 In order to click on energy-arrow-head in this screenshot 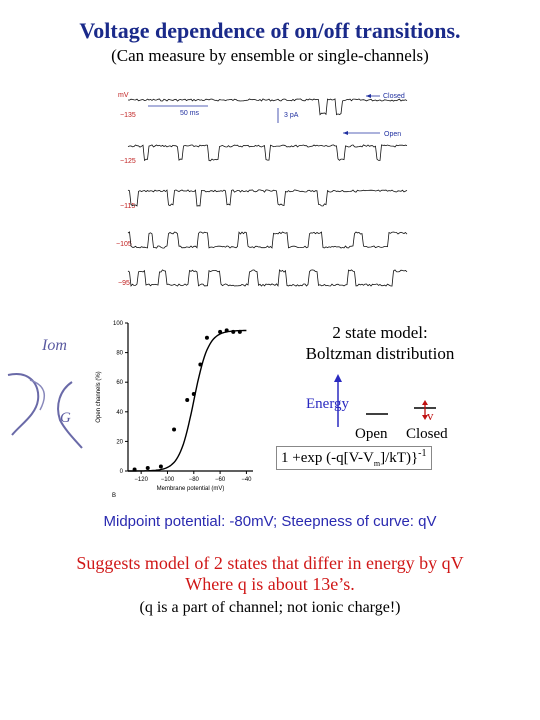, I will do `click(338, 378)`.